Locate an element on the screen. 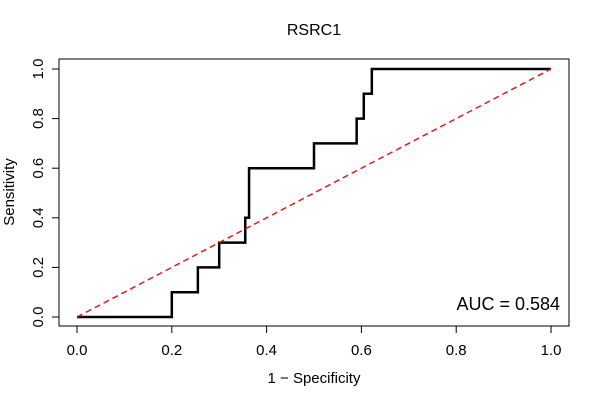  x-tick-label: 0.2 is located at coordinates (171, 350).